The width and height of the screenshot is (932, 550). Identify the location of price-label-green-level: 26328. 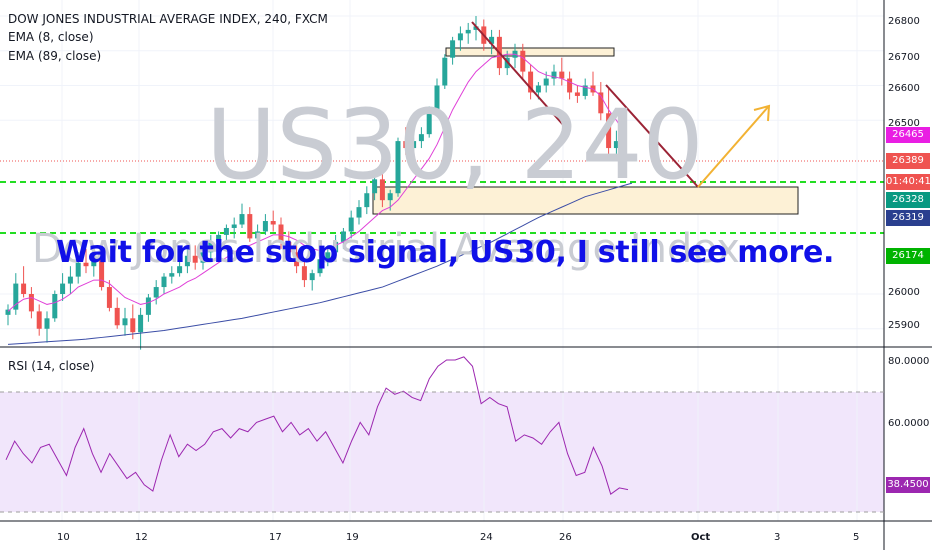
(908, 200).